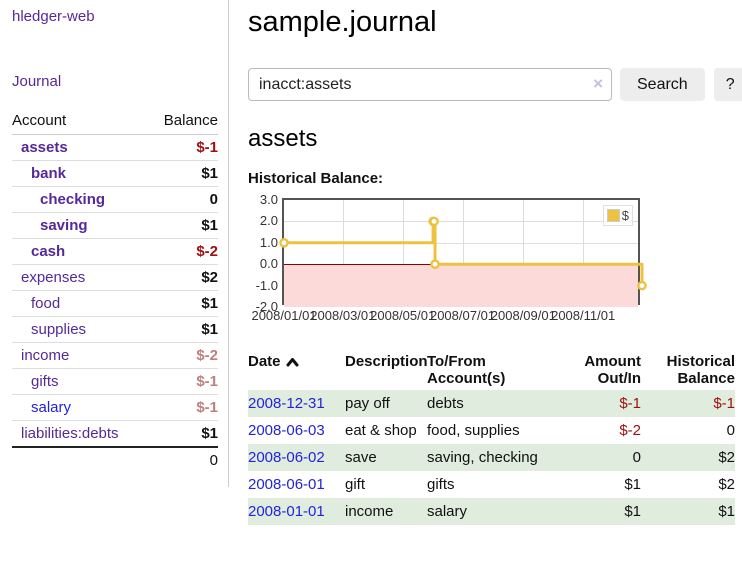 This screenshot has width=742, height=582. I want to click on legend-swatch, so click(613, 215).